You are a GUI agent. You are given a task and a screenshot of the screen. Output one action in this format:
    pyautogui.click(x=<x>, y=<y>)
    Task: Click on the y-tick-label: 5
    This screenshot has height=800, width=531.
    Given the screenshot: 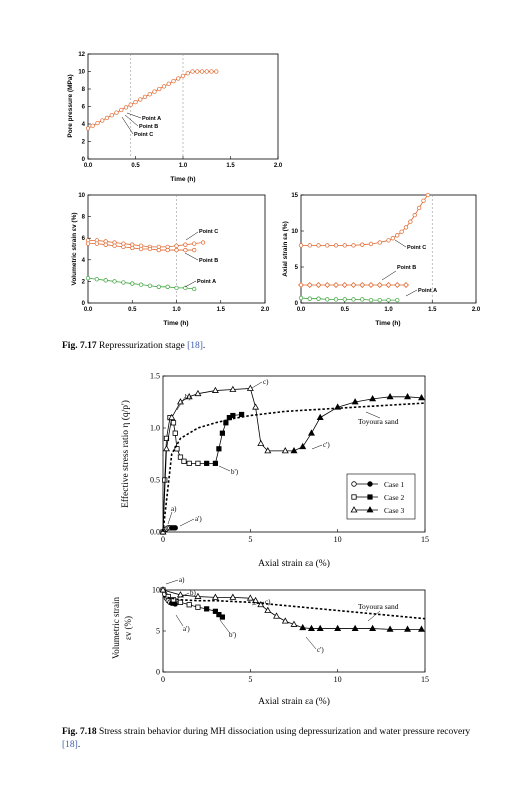 What is the action you would take?
    pyautogui.click(x=158, y=631)
    